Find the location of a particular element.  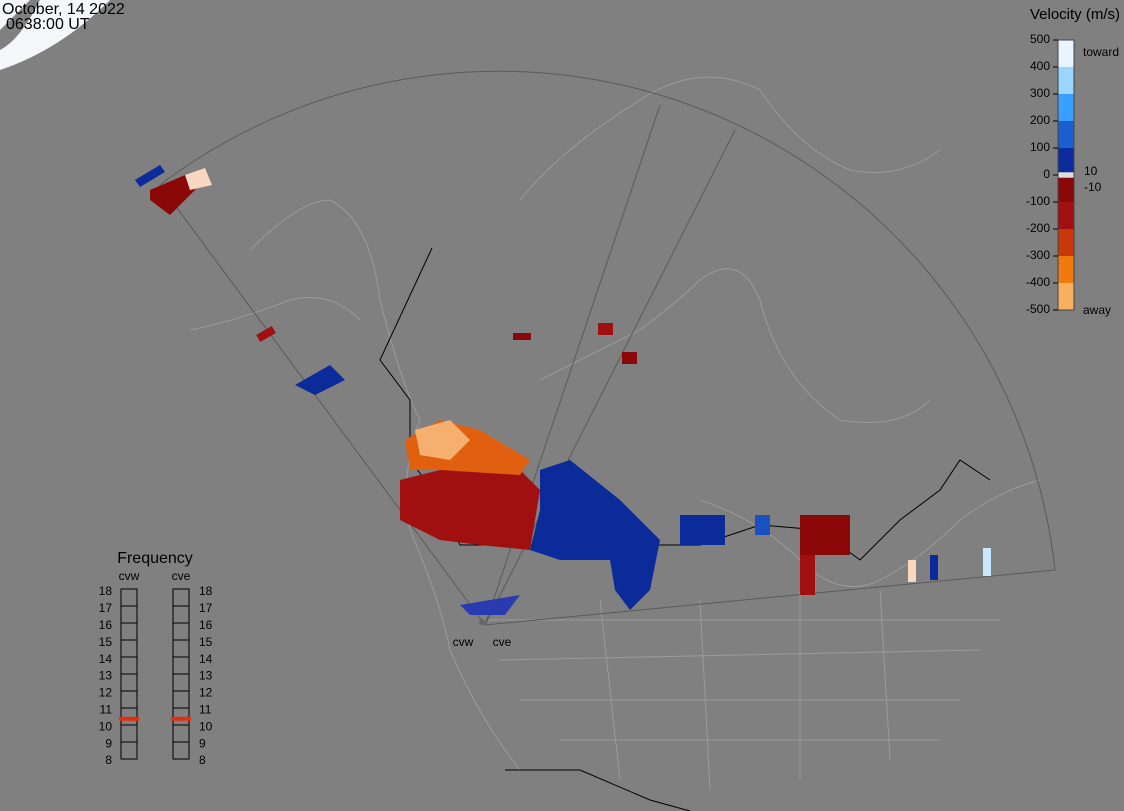

velocity-tick-label: 100 is located at coordinates (1040, 147).